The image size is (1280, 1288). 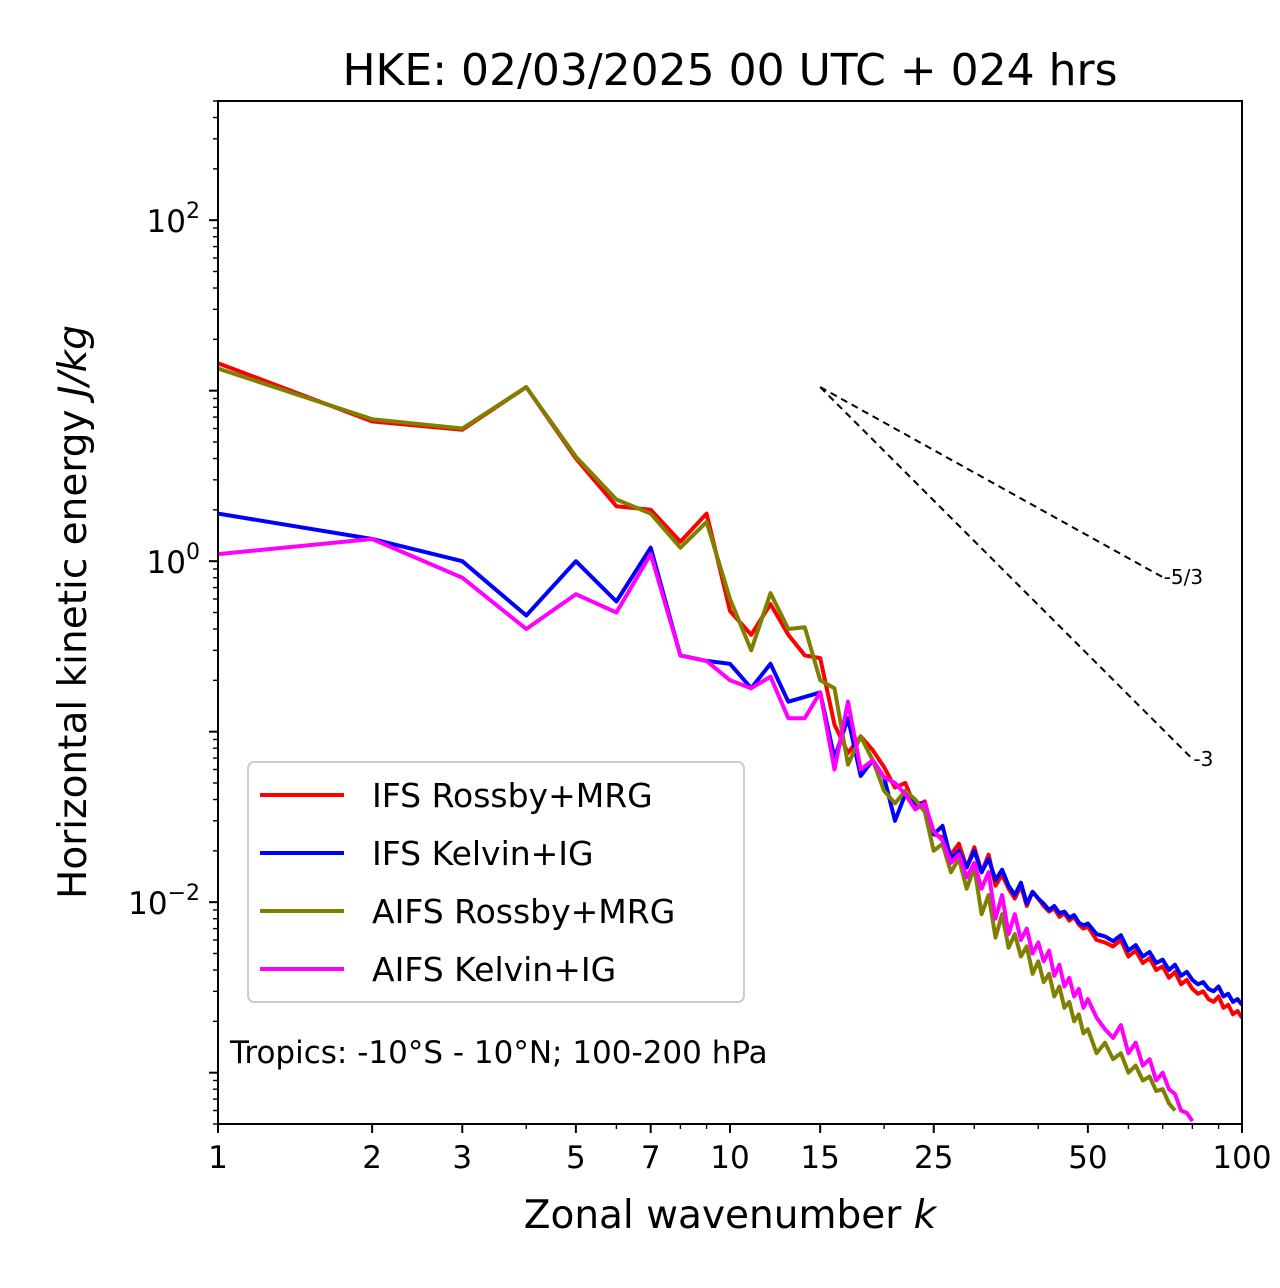 What do you see at coordinates (512, 795) in the screenshot?
I see `legend-label: IFS Rossby+MRG` at bounding box center [512, 795].